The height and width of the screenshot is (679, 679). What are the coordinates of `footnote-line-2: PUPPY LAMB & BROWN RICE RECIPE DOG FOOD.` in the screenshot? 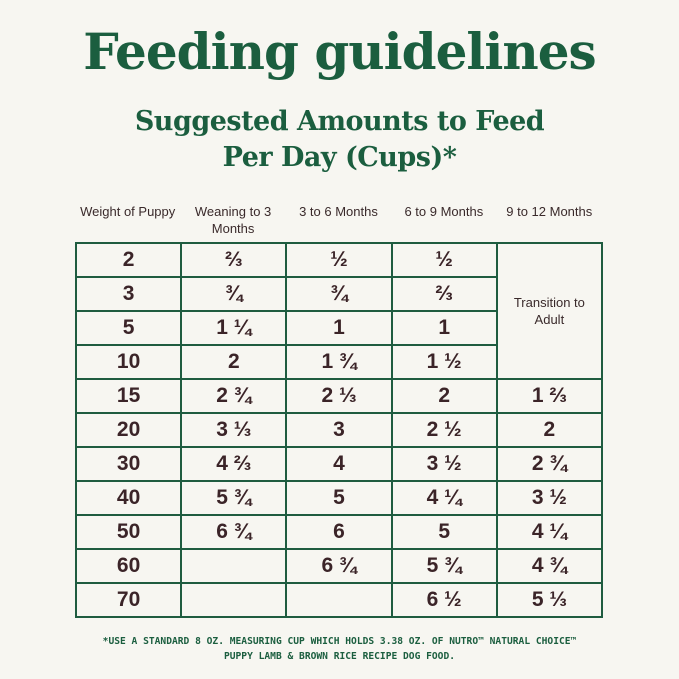 It's located at (339, 656).